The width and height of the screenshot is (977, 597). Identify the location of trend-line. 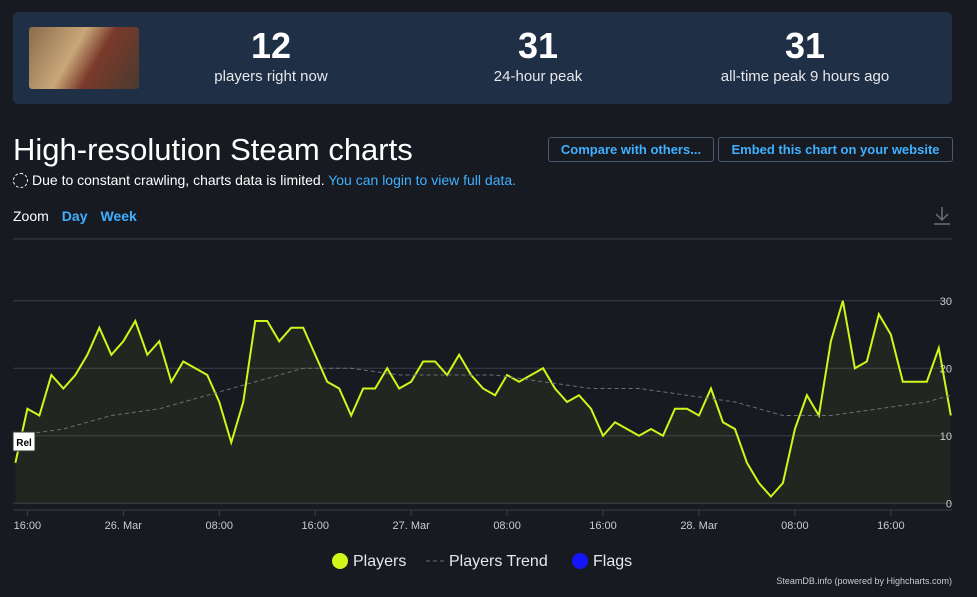
(483, 402).